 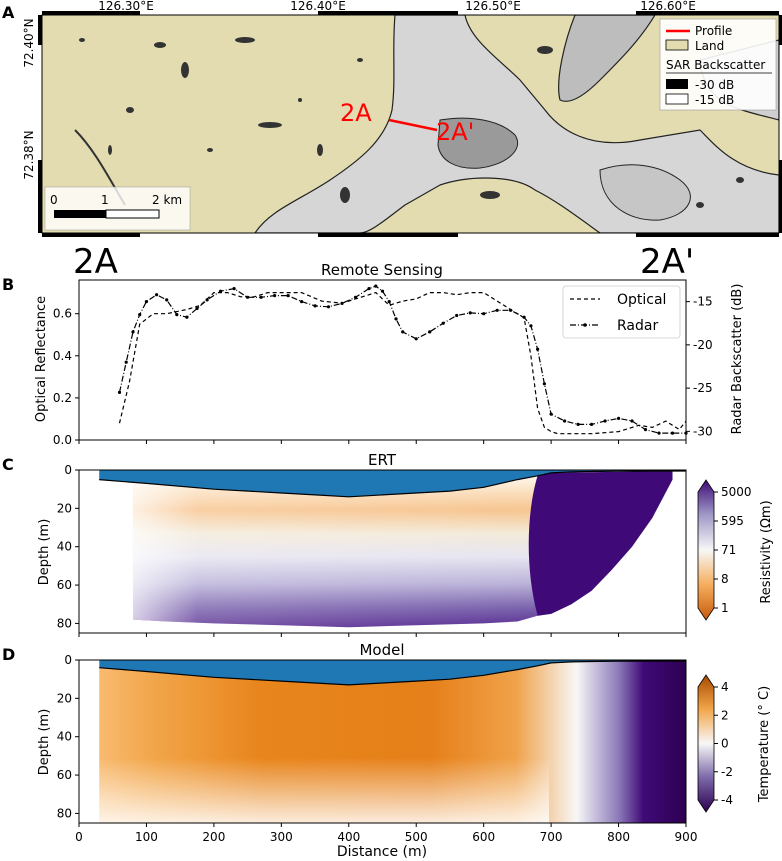 What do you see at coordinates (95, 262) in the screenshot?
I see `profile-end-left: 2A` at bounding box center [95, 262].